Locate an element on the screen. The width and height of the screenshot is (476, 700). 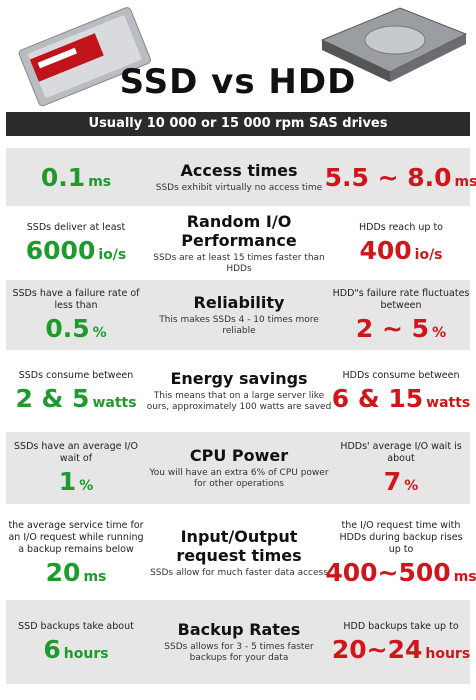
hdd-value: 5.5 ~ 8.0 is located at coordinates (388, 177).